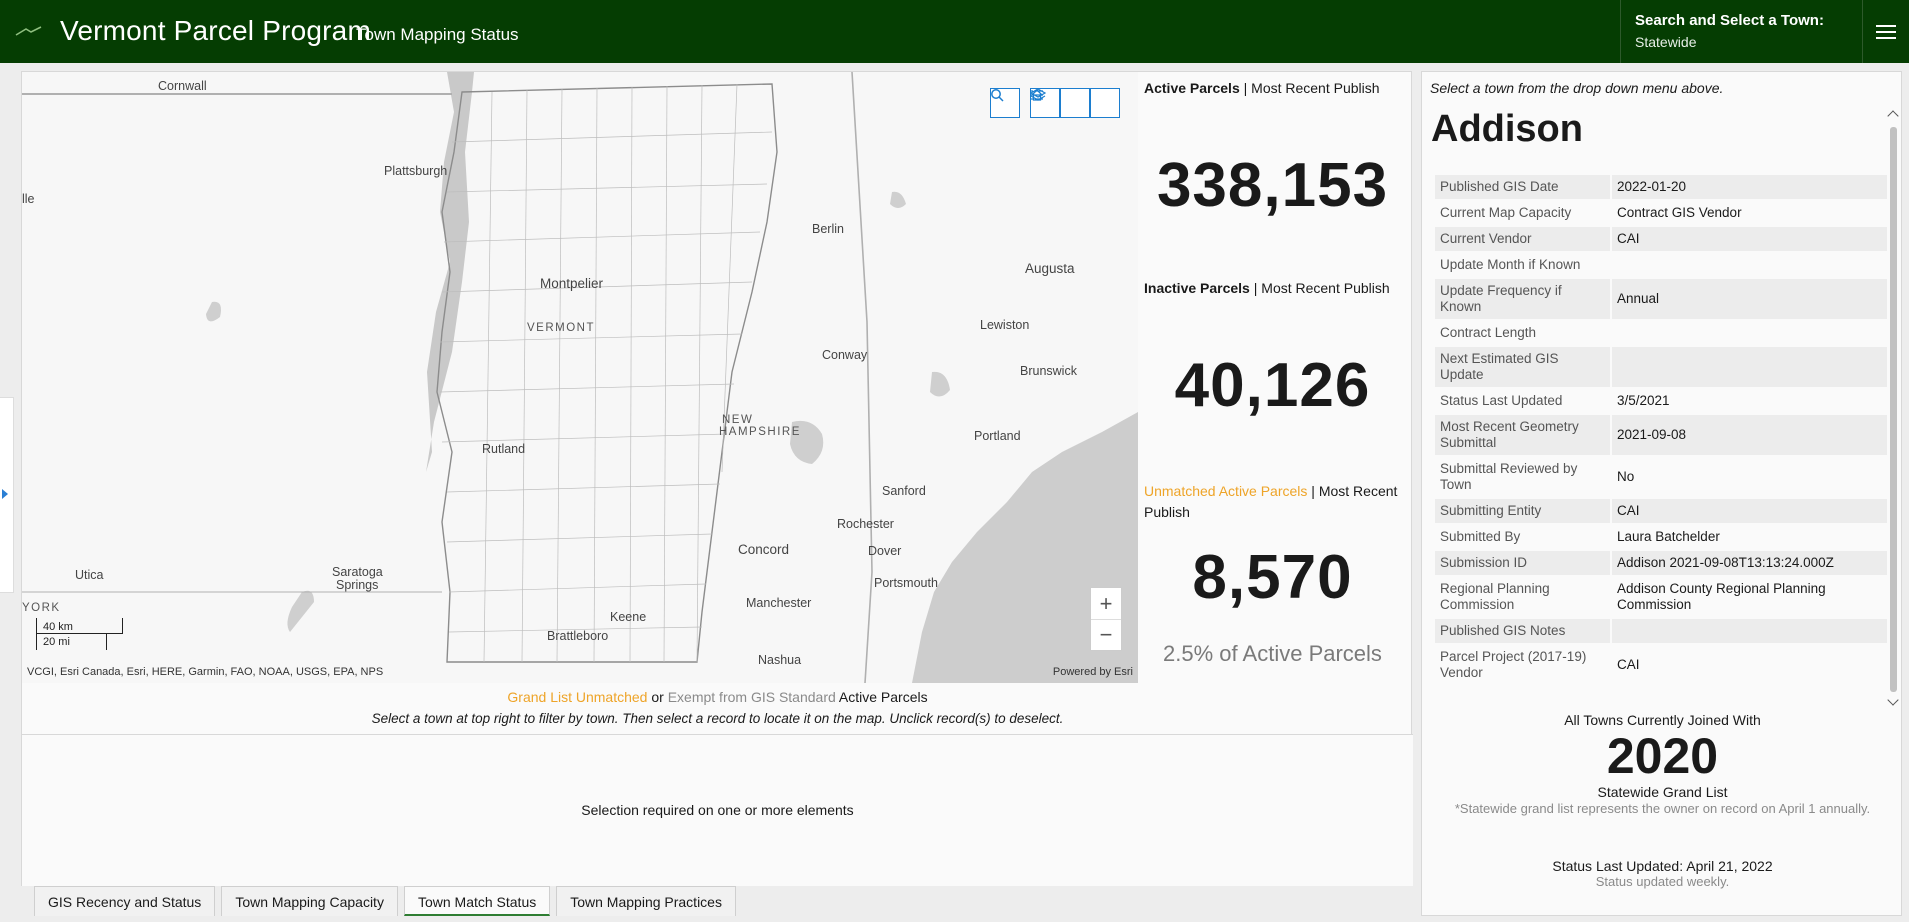 This screenshot has height=922, width=1909. I want to click on map-label: Rochester, so click(865, 524).